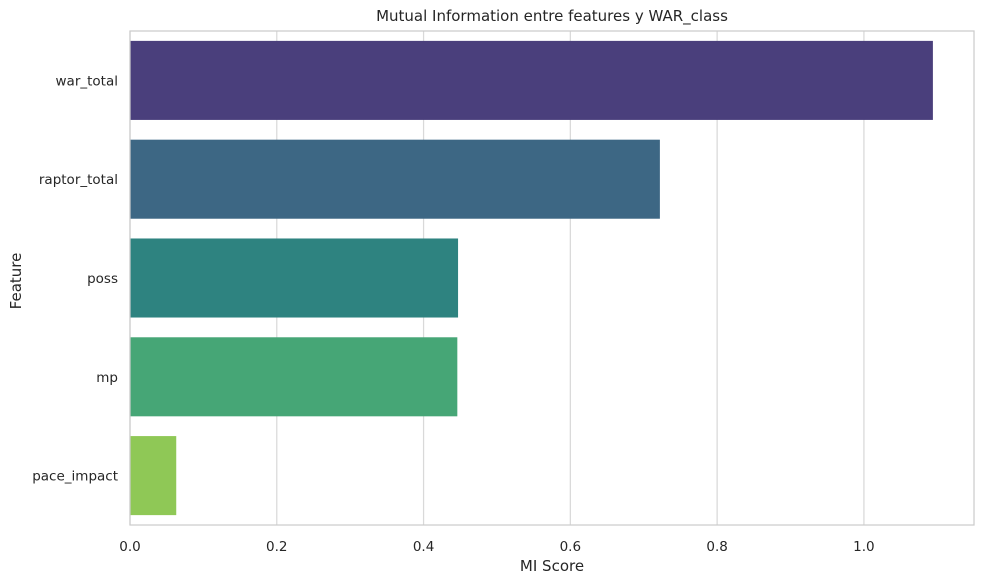  Describe the element at coordinates (395, 179) in the screenshot. I see `bar-raptor-total` at that location.